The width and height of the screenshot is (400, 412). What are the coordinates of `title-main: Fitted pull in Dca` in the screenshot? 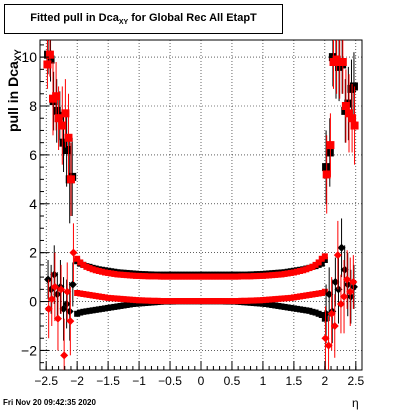 It's located at (74, 18).